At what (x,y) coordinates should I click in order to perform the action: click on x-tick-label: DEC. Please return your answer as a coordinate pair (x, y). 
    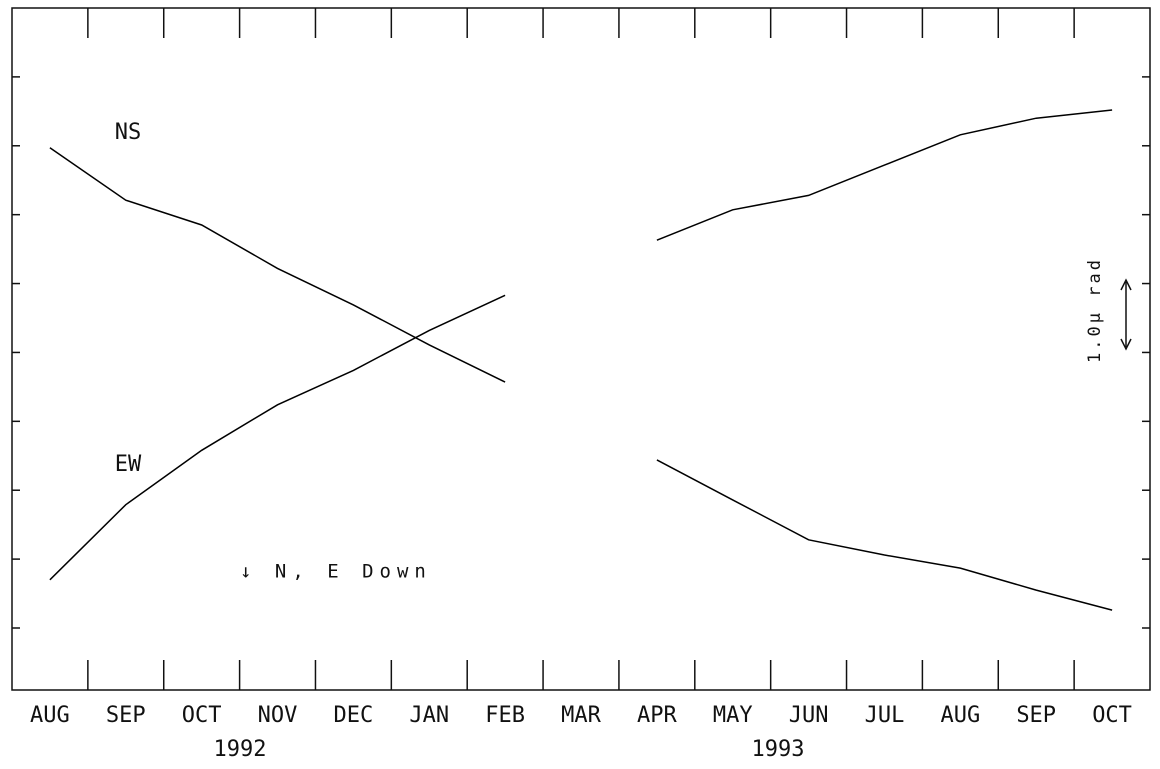
    Looking at the image, I should click on (354, 715).